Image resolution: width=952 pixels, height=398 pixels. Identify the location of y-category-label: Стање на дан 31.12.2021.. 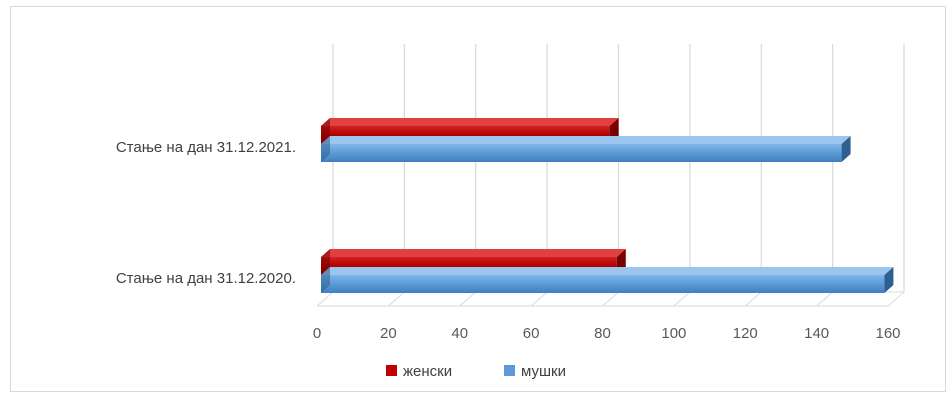
(206, 147).